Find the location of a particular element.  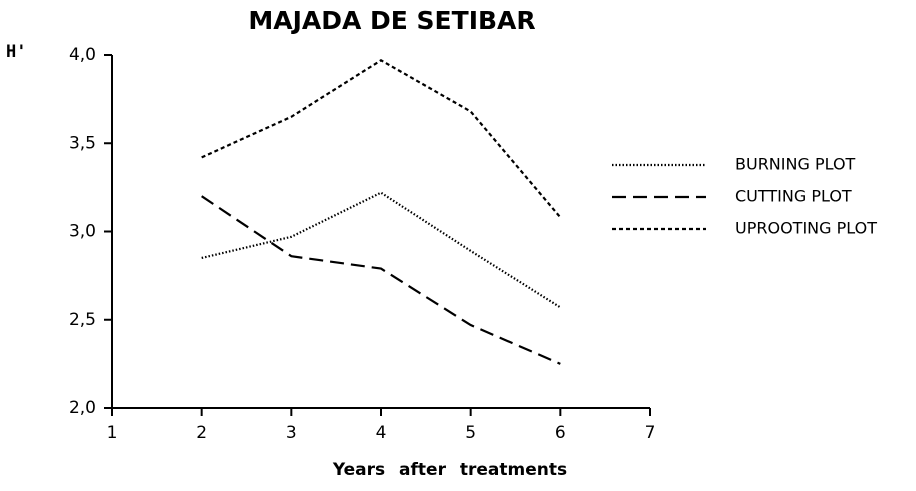

y-axis-label: H' is located at coordinates (16, 52).